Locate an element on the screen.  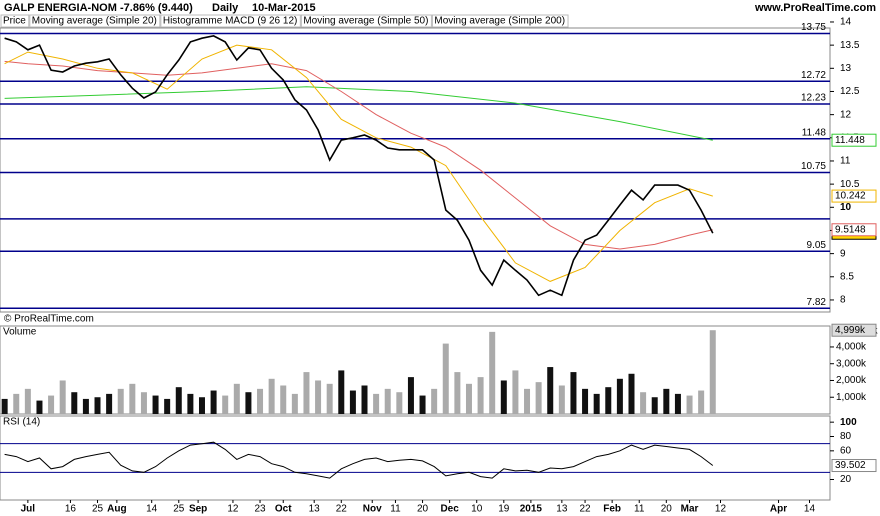
legend-label: Moving average (Simple 50) is located at coordinates (365, 21).